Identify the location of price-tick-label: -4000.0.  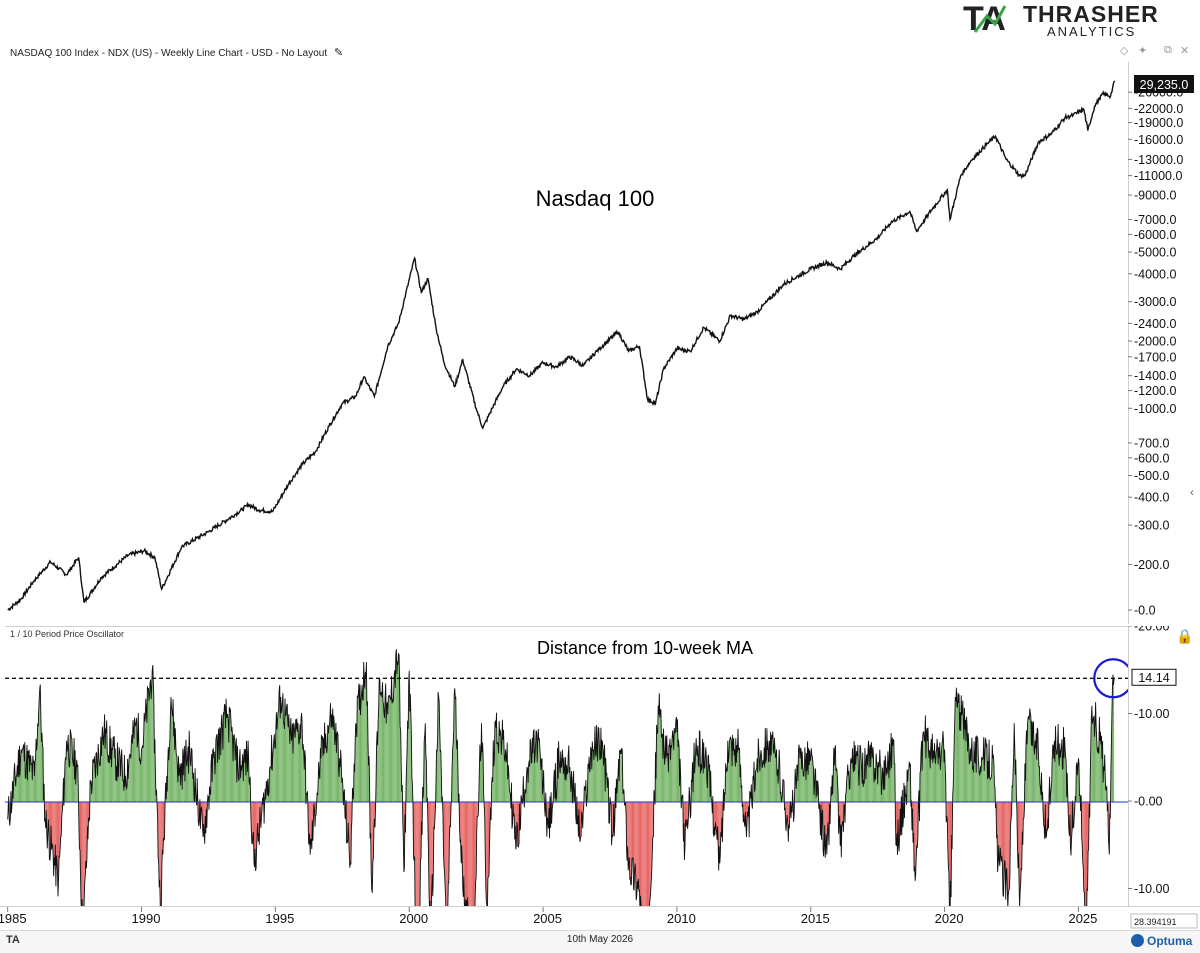
(1155, 274).